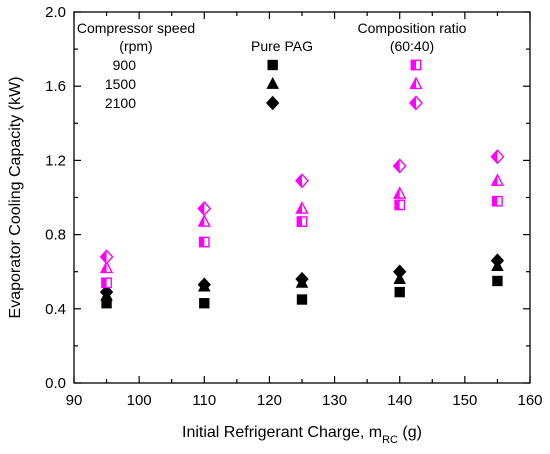 The height and width of the screenshot is (454, 550). Describe the element at coordinates (15, 198) in the screenshot. I see `y-axis-label: Evaporator Cooling Capacity (kW)` at that location.